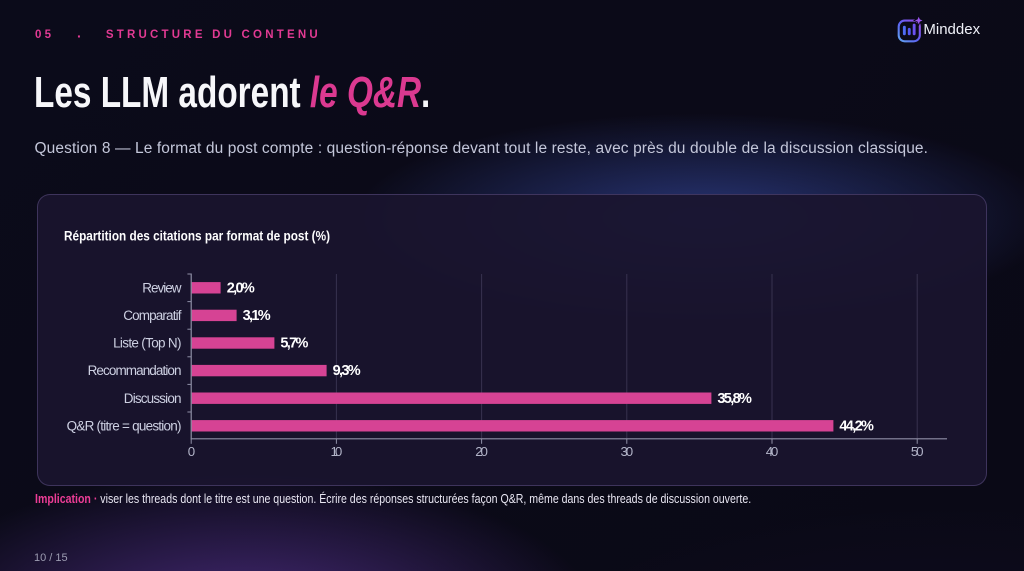 The width and height of the screenshot is (1024, 571). What do you see at coordinates (162, 287) in the screenshot?
I see `svg-text: Review` at bounding box center [162, 287].